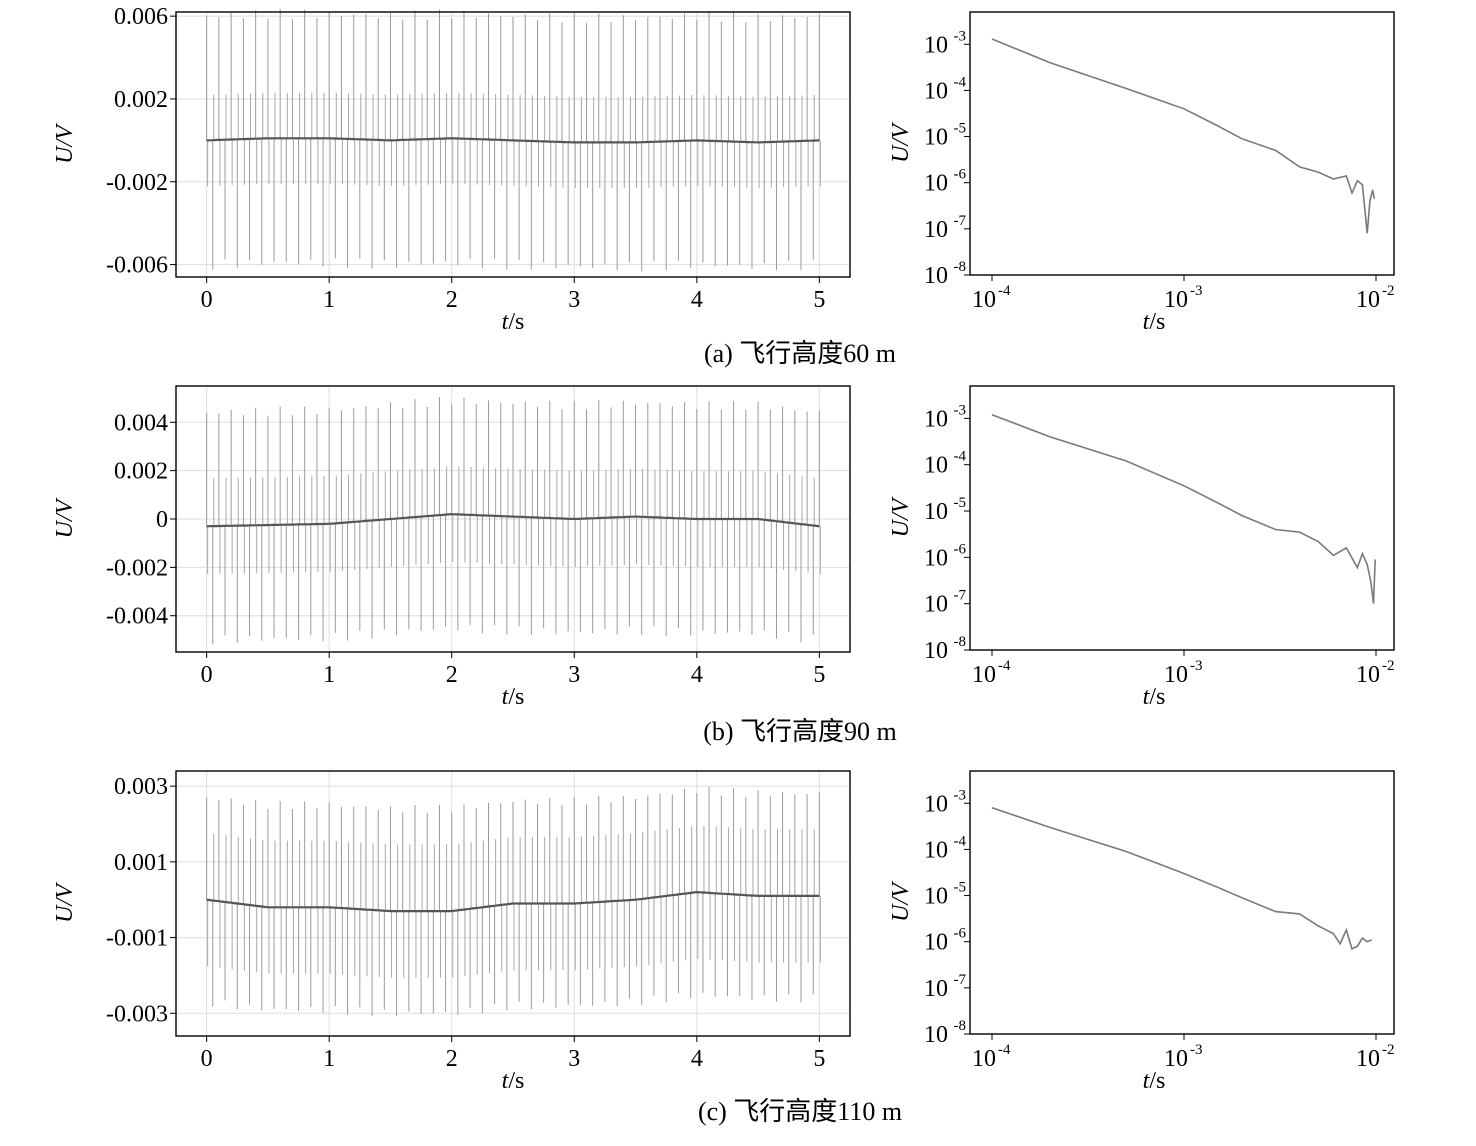 This screenshot has height=1146, width=1476. I want to click on y-tick-label: -0.004, so click(137, 617).